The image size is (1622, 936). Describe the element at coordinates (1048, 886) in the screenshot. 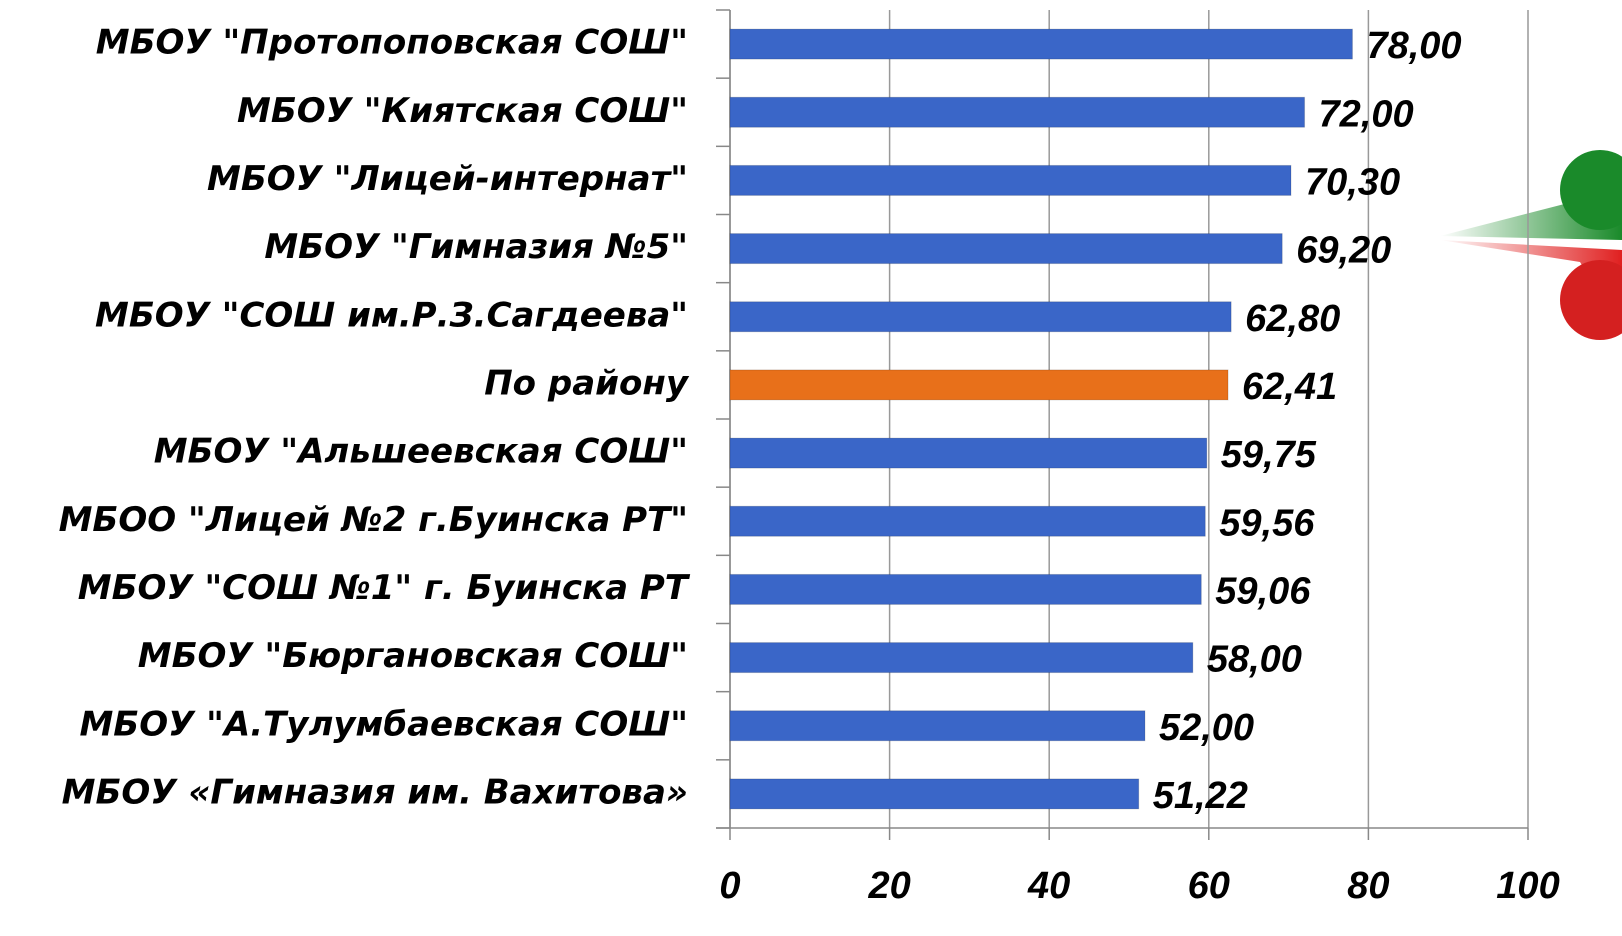

I see `x-tick-label: 40` at that location.